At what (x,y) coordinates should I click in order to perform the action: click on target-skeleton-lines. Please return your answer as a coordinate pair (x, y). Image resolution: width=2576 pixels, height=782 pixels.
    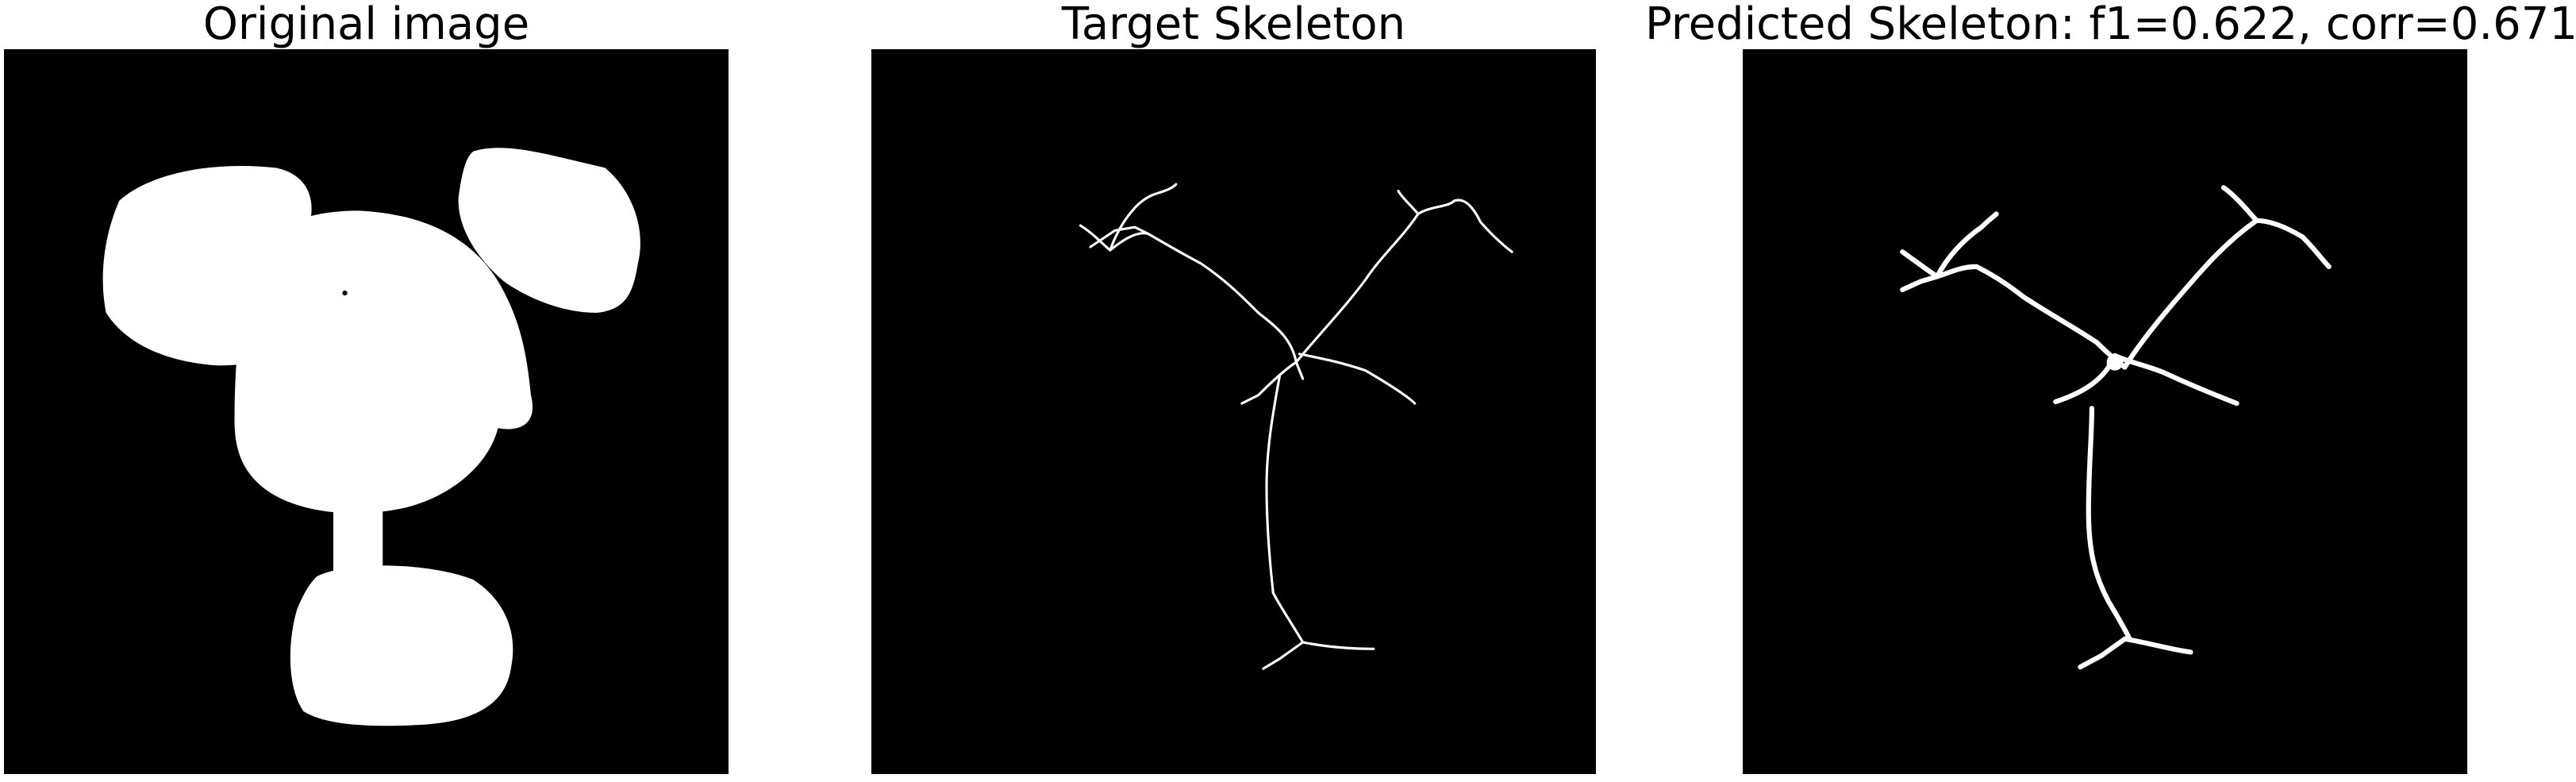
    Looking at the image, I should click on (1295, 426).